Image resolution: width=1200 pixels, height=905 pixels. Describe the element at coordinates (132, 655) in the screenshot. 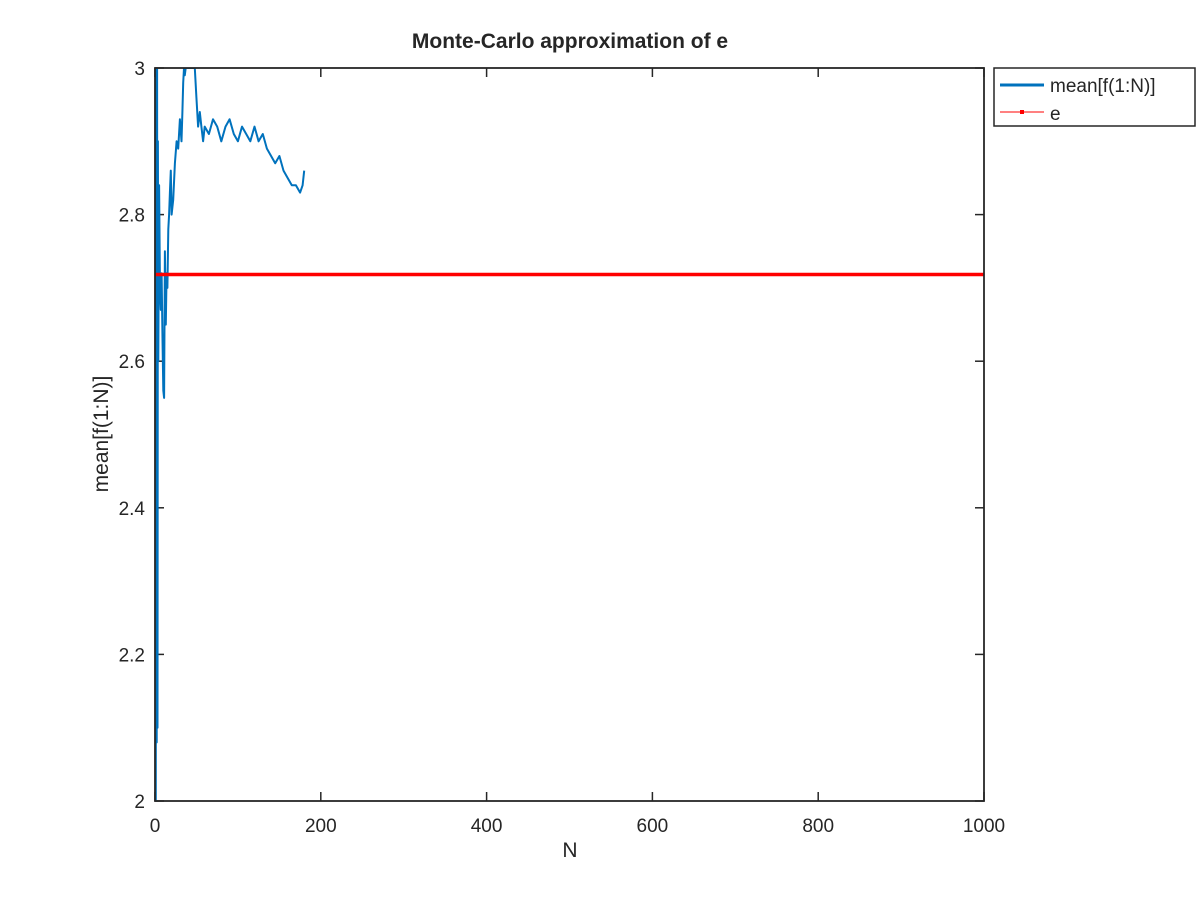

I see `y-tick-label: 2.2` at that location.